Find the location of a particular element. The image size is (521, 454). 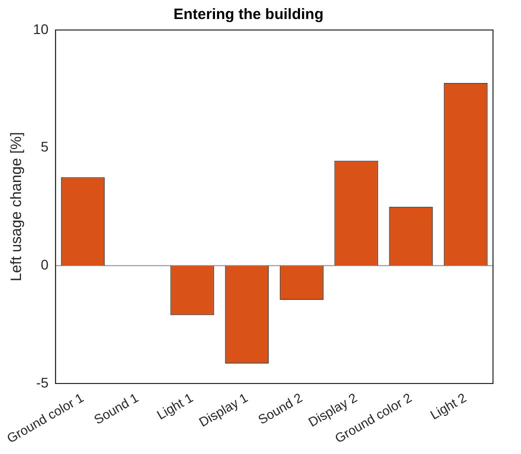

chart-title: Entering the building is located at coordinates (249, 15).